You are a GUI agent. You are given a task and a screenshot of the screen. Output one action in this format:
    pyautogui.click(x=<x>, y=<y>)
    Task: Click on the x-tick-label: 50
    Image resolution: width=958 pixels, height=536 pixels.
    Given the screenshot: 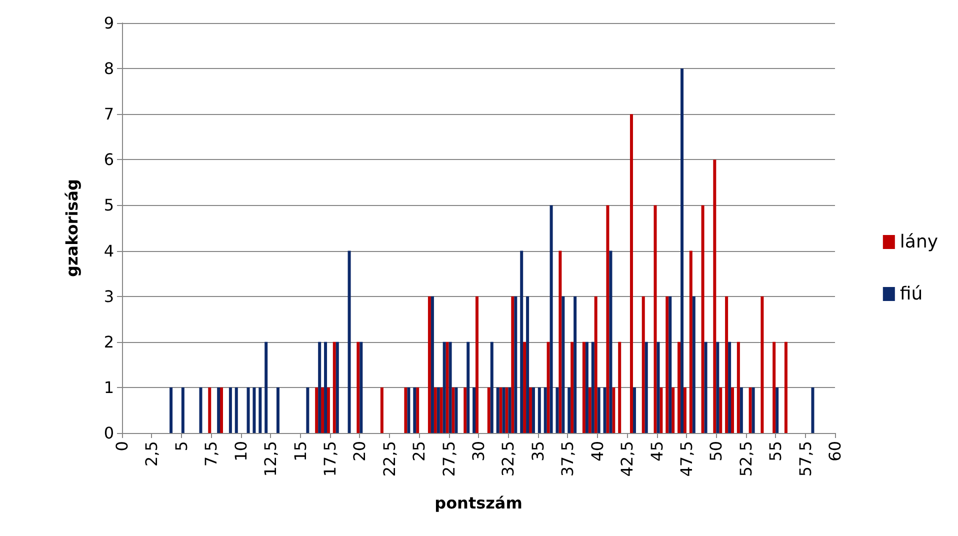 What is the action you would take?
    pyautogui.click(x=716, y=451)
    